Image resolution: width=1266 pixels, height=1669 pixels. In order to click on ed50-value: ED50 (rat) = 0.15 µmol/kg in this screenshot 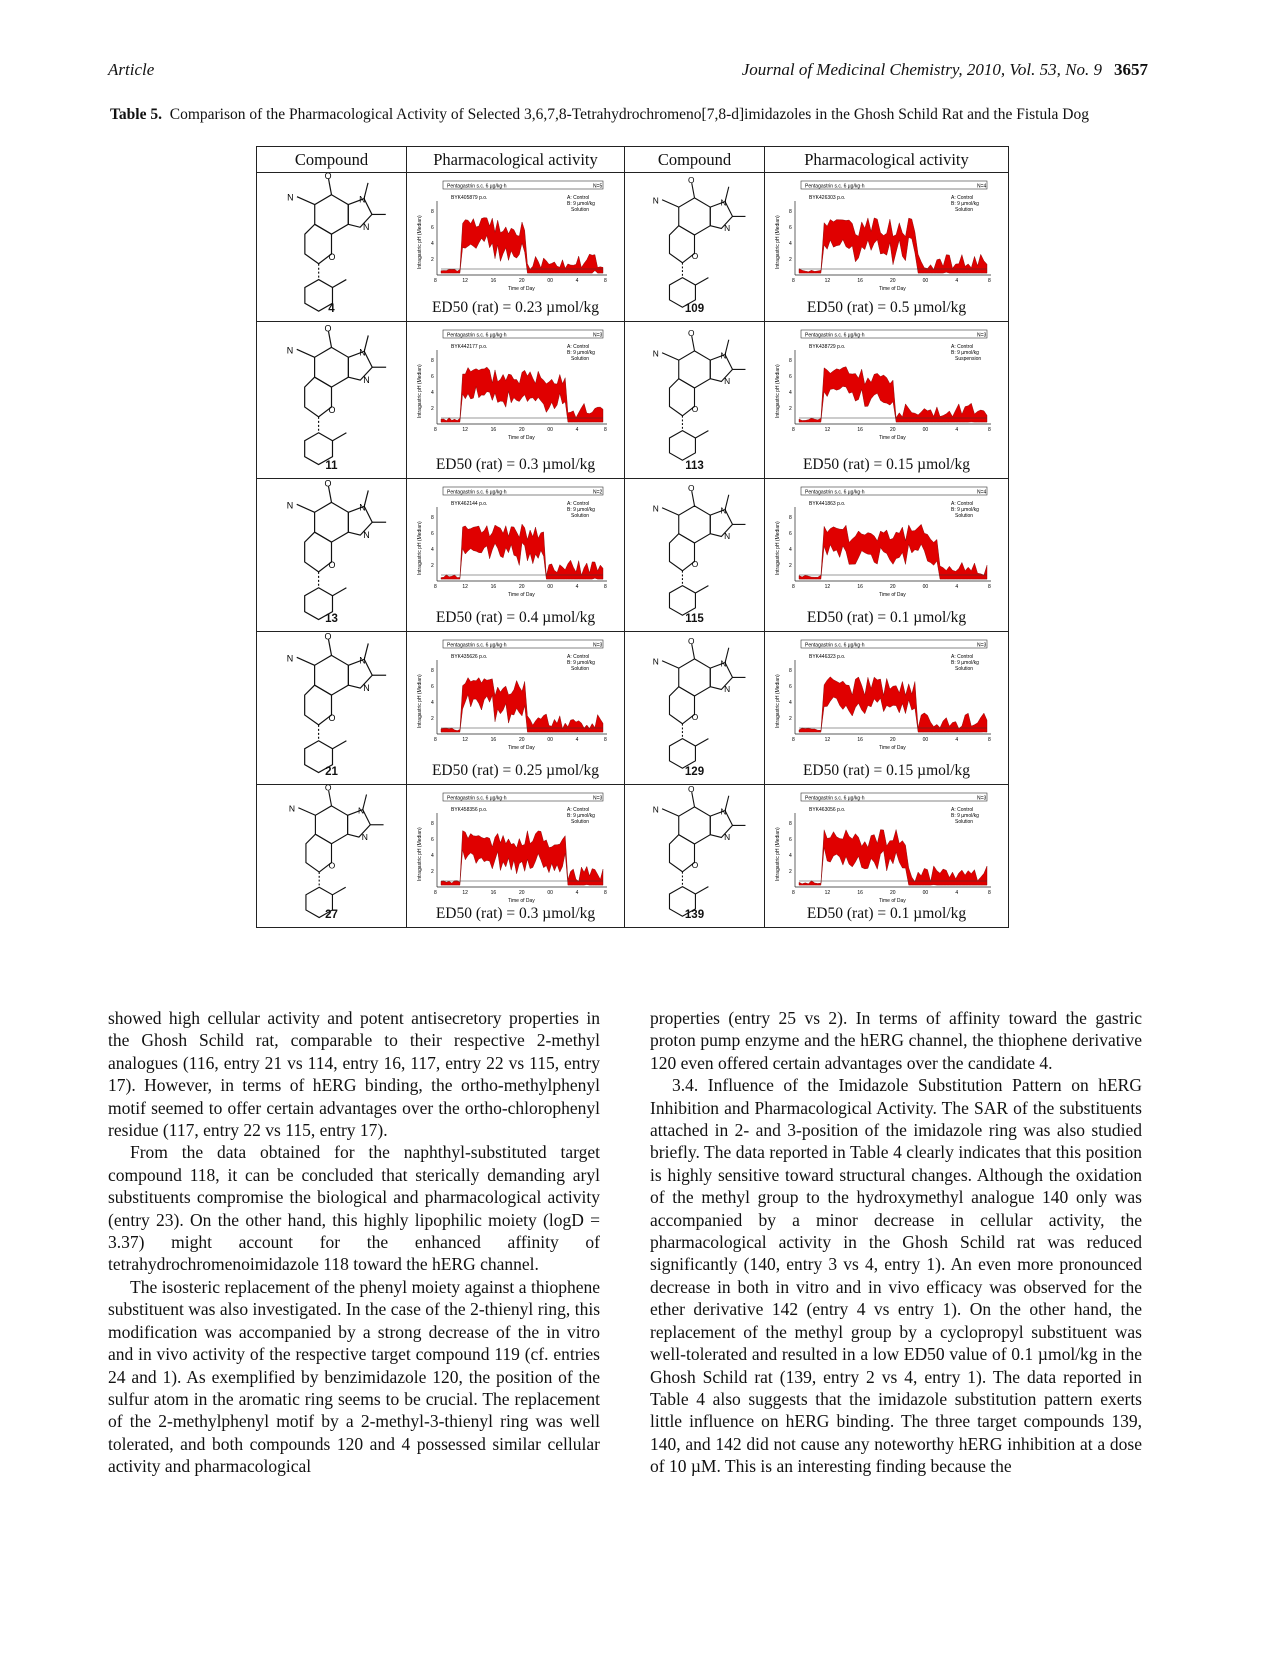, I will do `click(886, 464)`.